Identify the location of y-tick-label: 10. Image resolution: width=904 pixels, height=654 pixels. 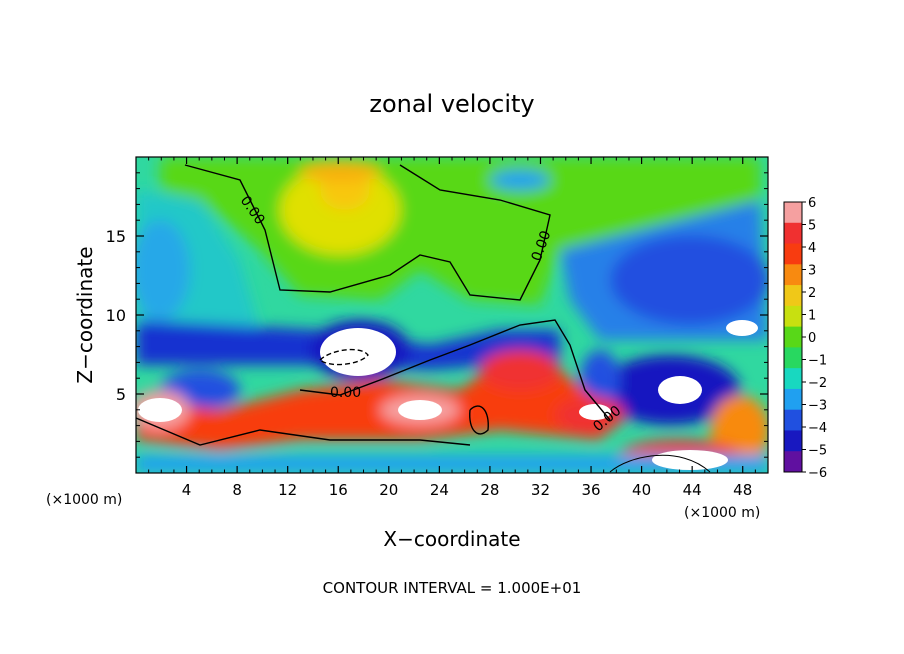
(116, 315).